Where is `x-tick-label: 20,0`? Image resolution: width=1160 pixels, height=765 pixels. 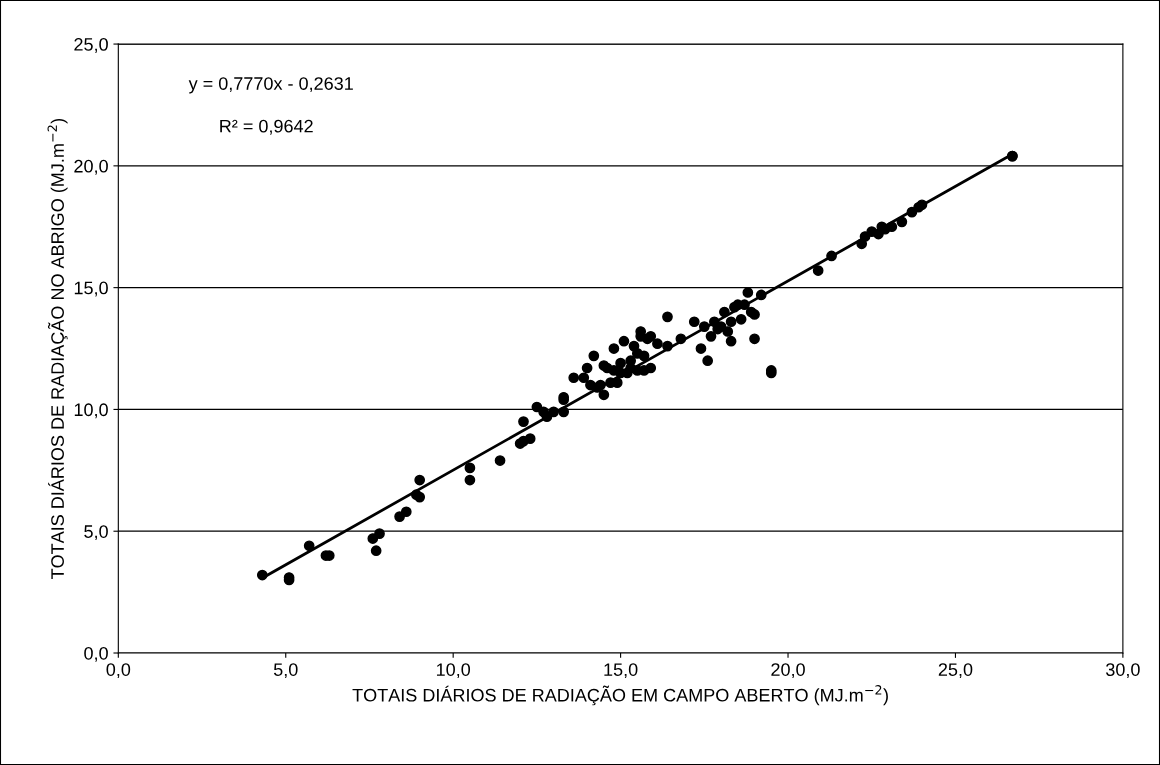
x-tick-label: 20,0 is located at coordinates (788, 671).